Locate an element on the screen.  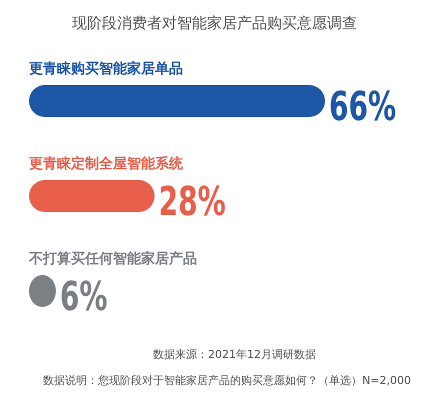
y-tick-label: 不打算买任何智能家居产品 is located at coordinates (112, 258).